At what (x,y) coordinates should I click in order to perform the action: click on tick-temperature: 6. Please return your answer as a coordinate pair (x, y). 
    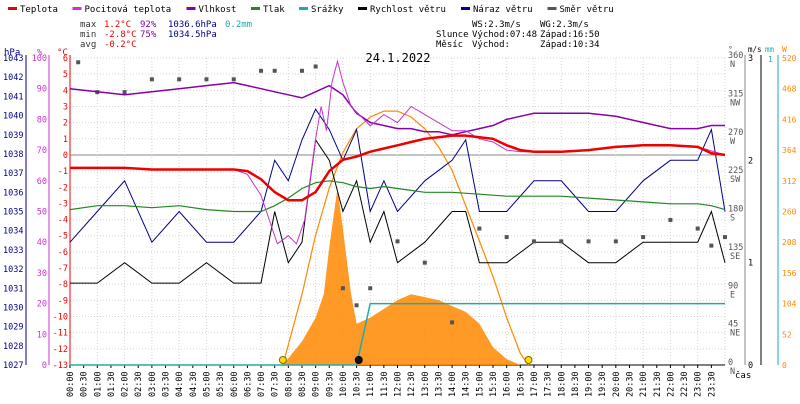
    Looking at the image, I should click on (65, 59).